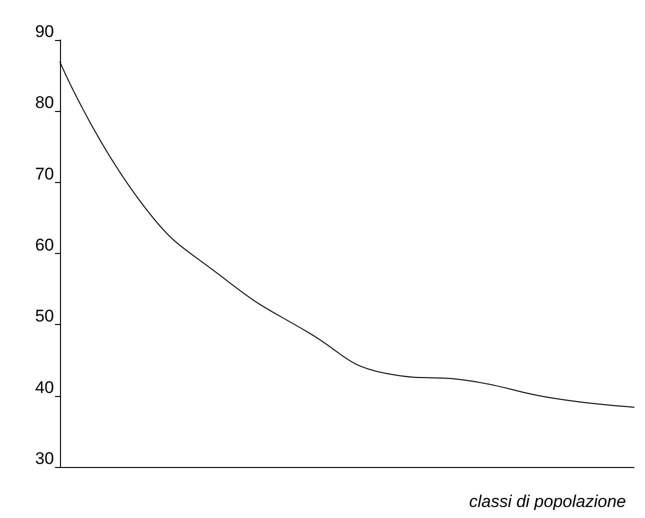  What do you see at coordinates (44, 245) in the screenshot?
I see `y-tick-label: 60` at bounding box center [44, 245].